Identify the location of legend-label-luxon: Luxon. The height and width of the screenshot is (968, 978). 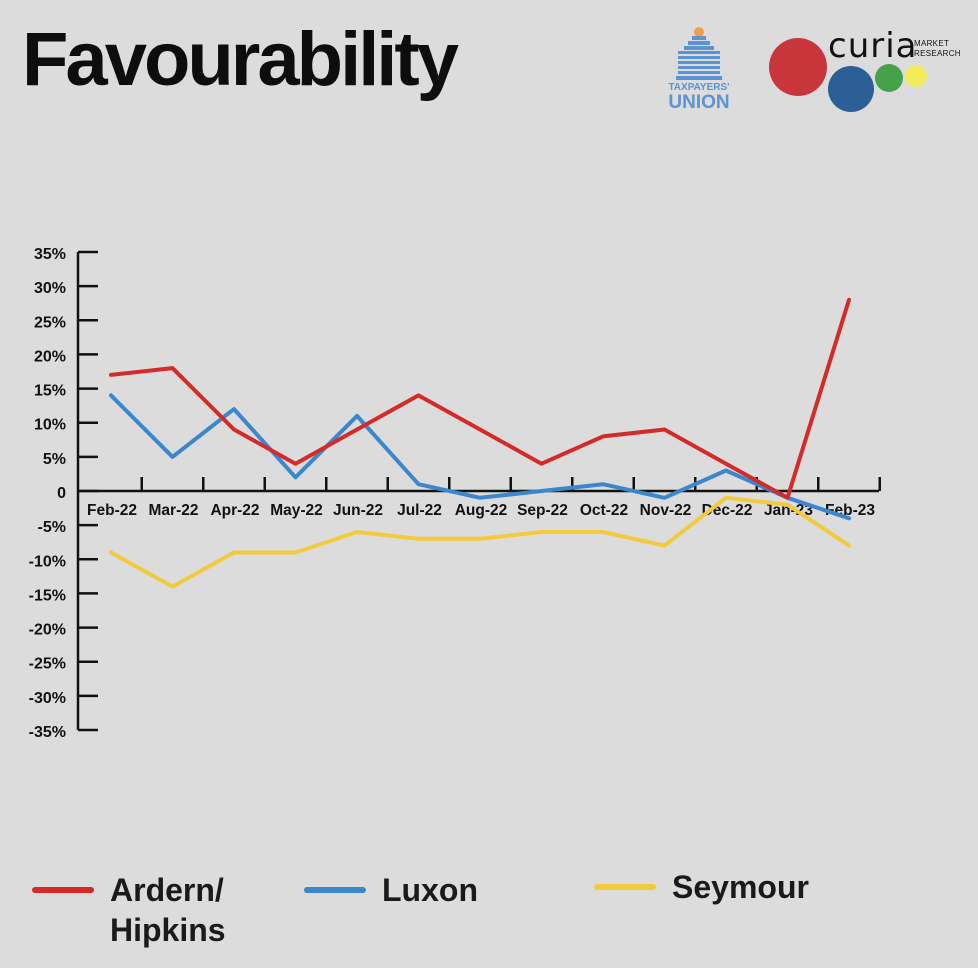
(430, 890).